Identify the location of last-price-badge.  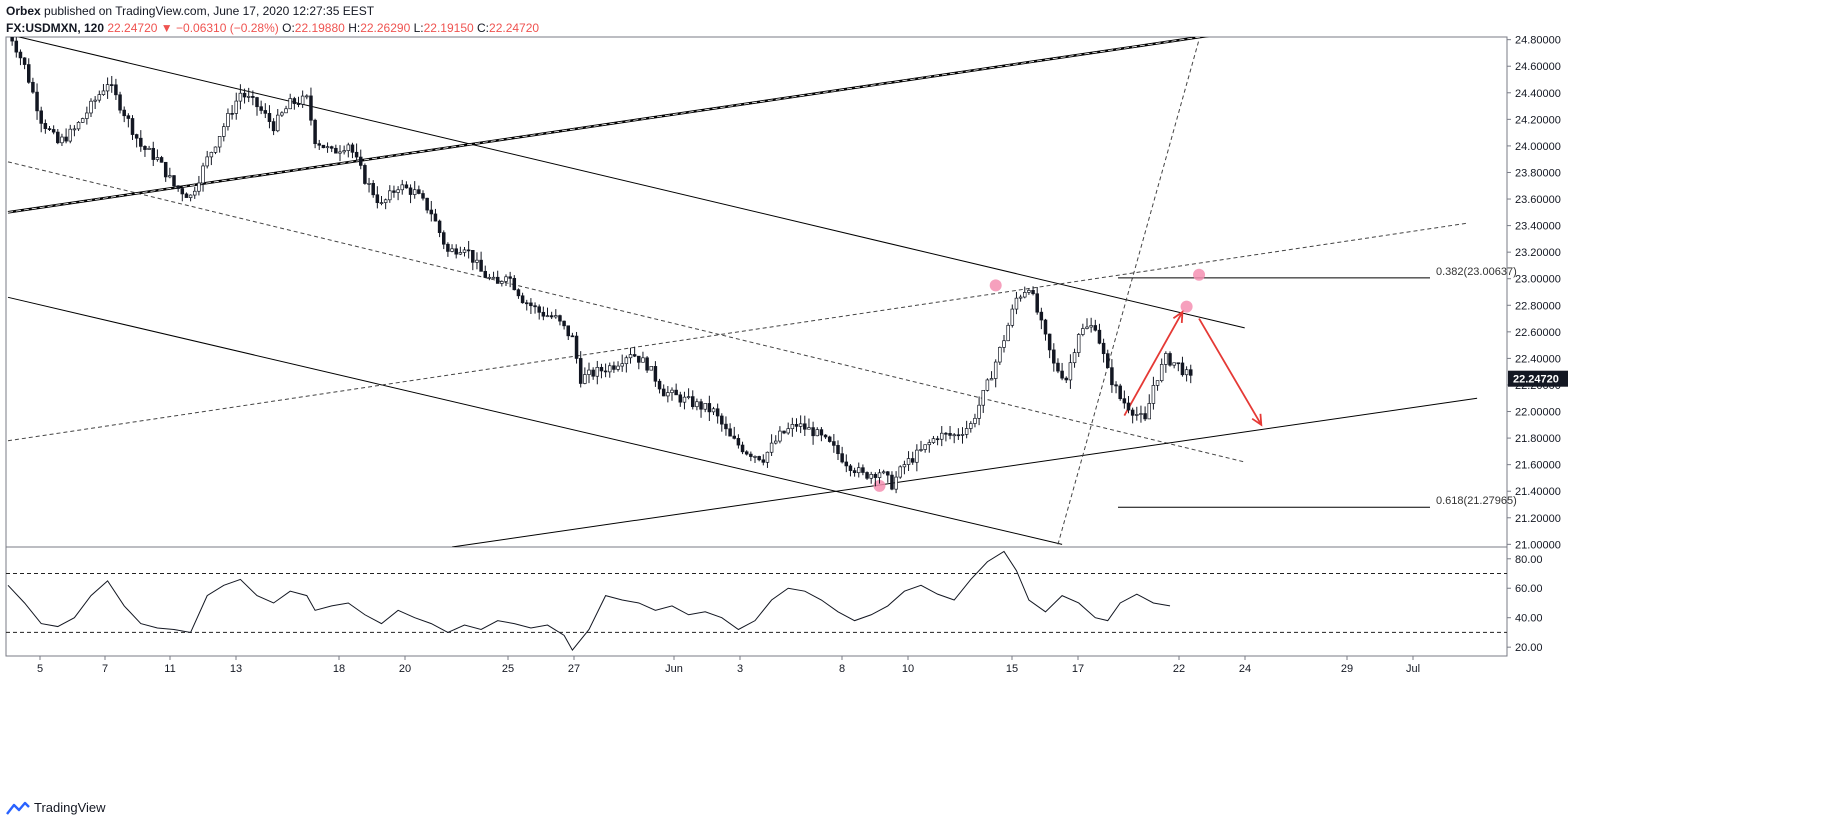
(1538, 378).